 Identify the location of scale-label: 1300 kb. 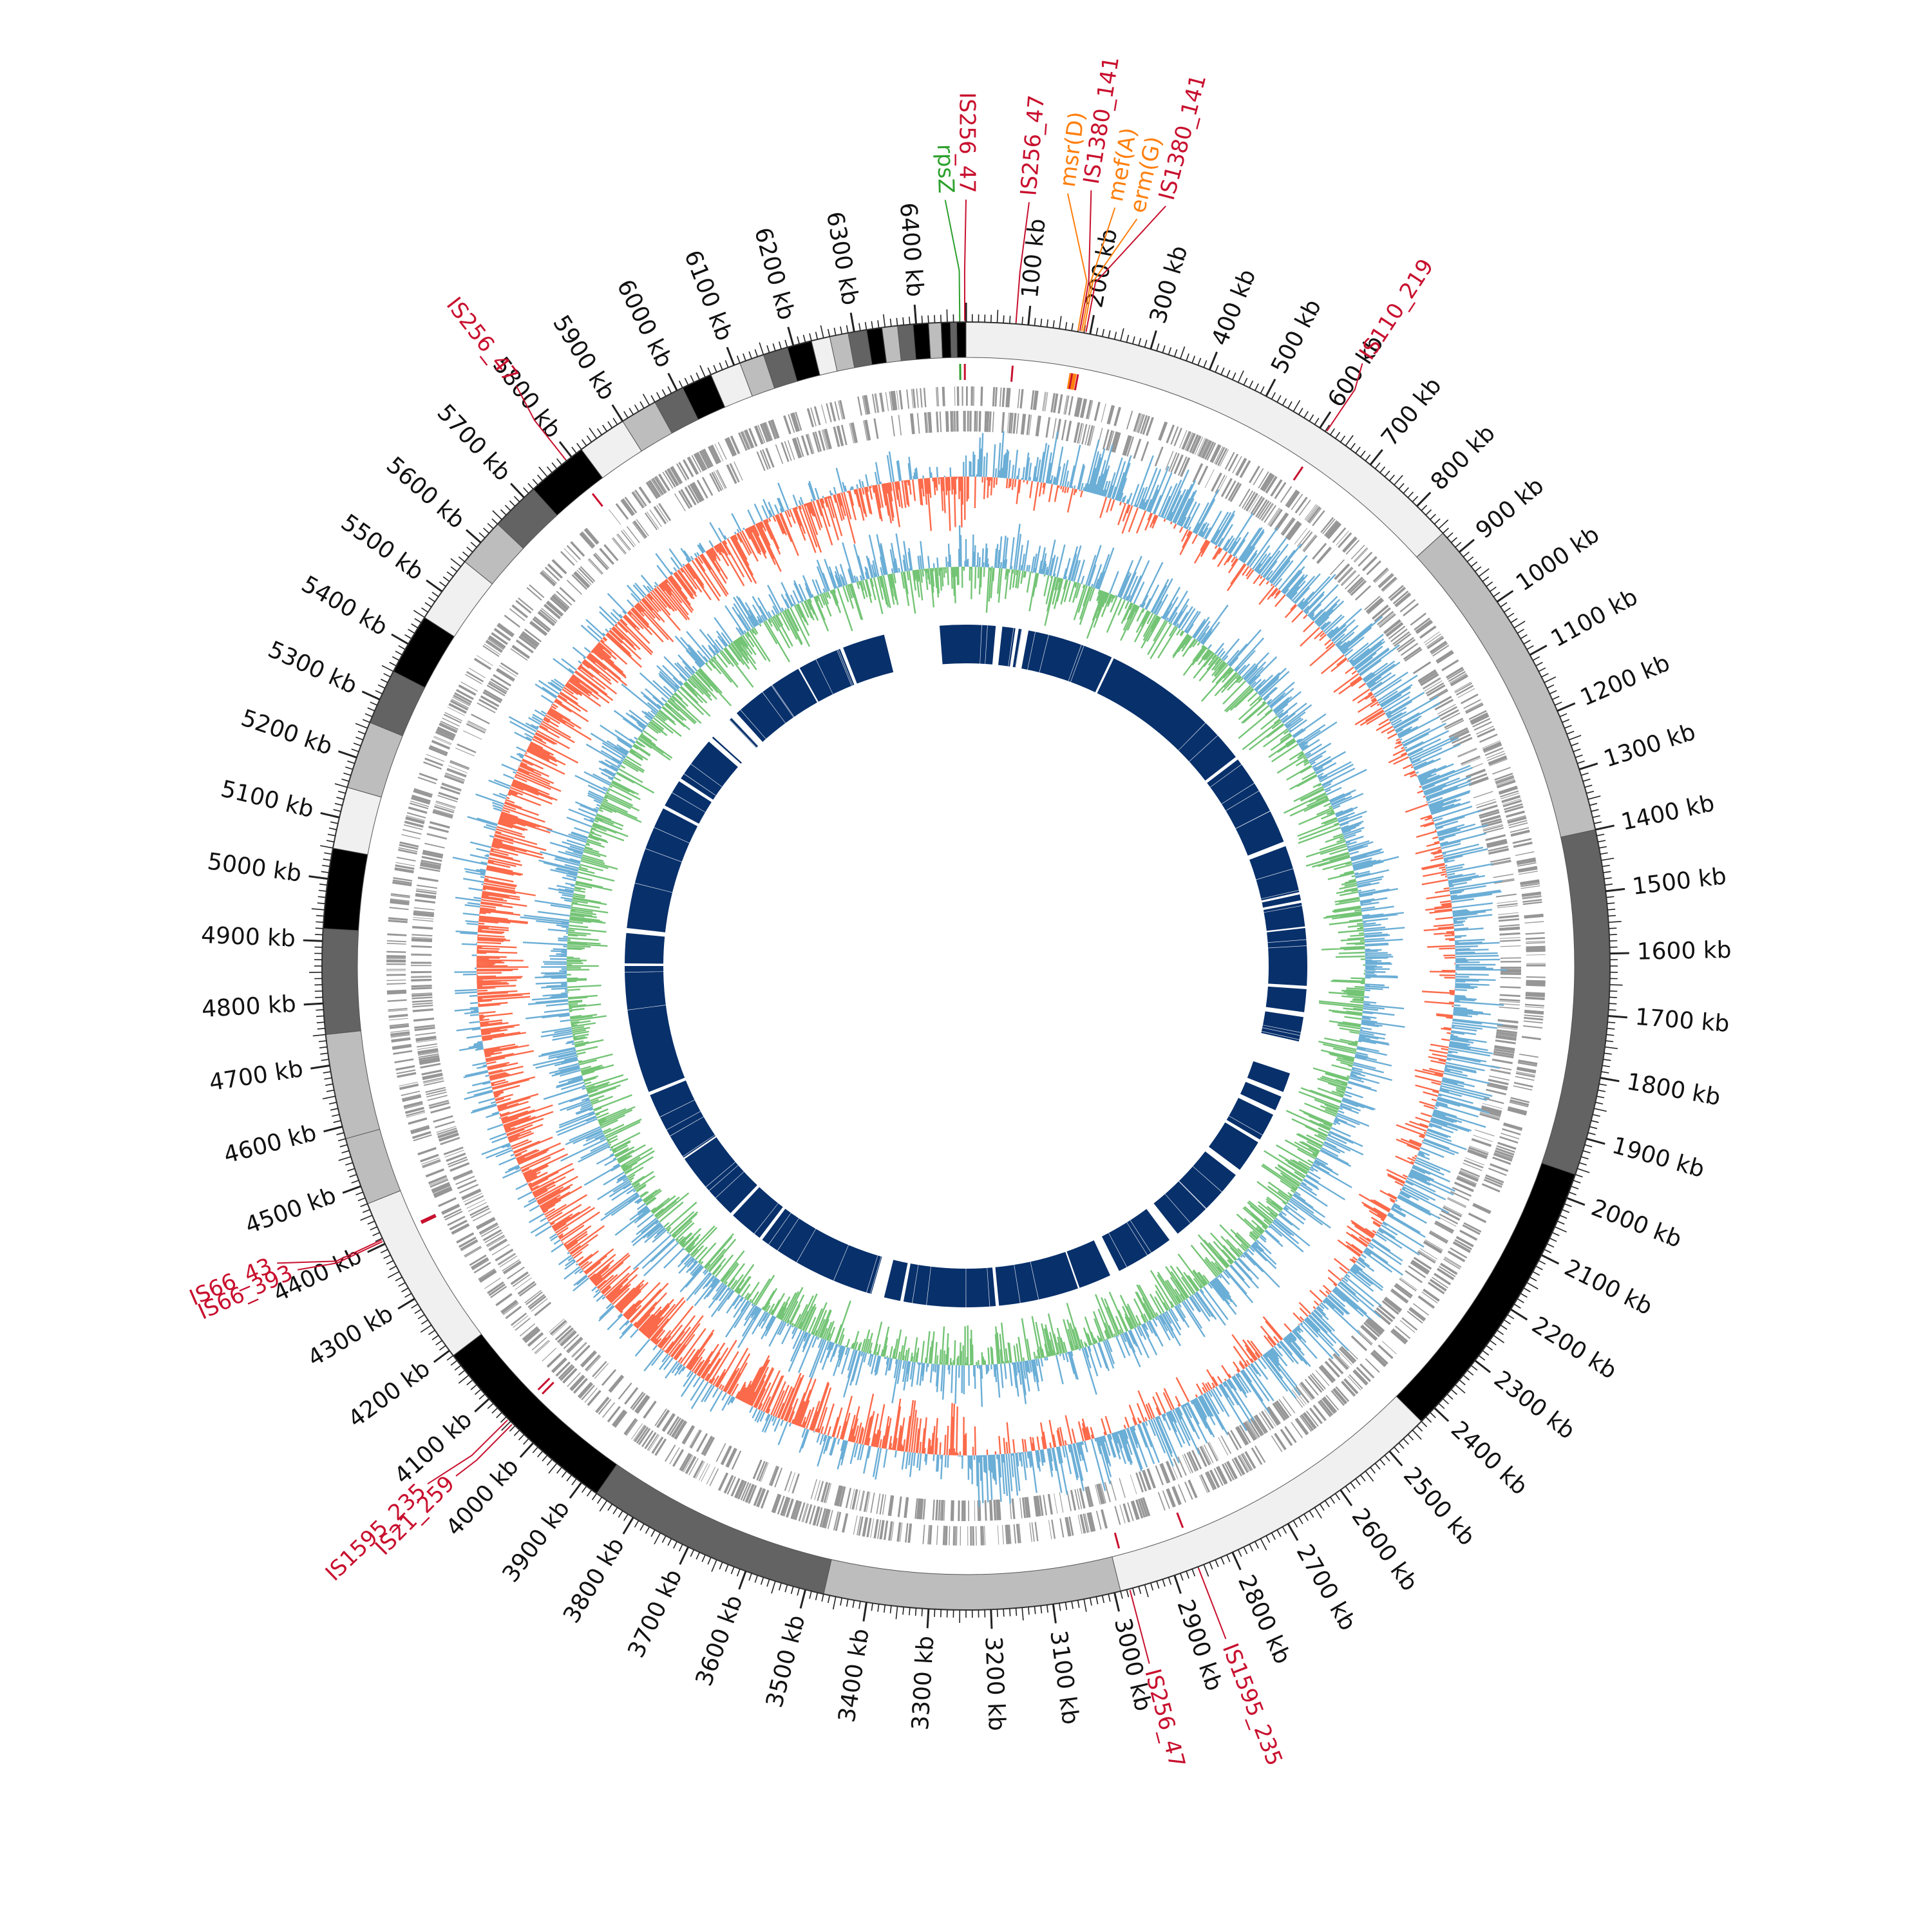
(1650, 746).